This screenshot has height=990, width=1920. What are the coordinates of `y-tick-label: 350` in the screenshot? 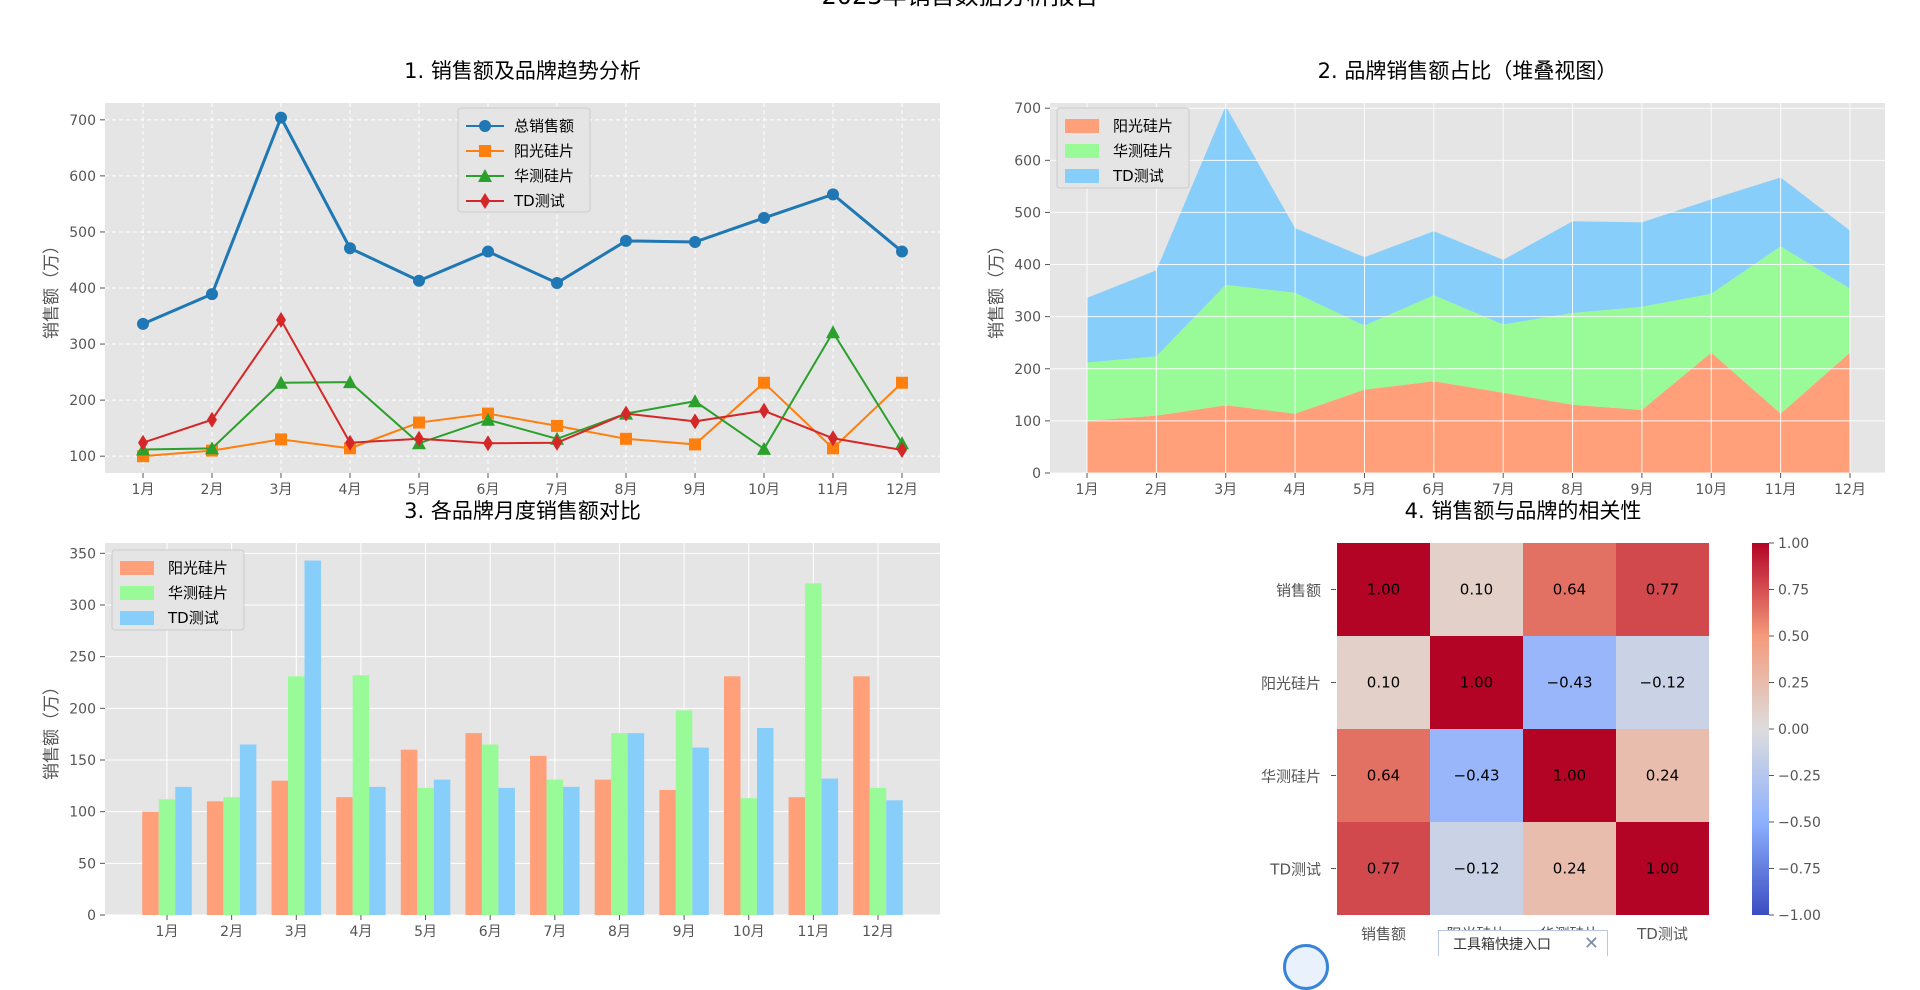 It's located at (82, 554).